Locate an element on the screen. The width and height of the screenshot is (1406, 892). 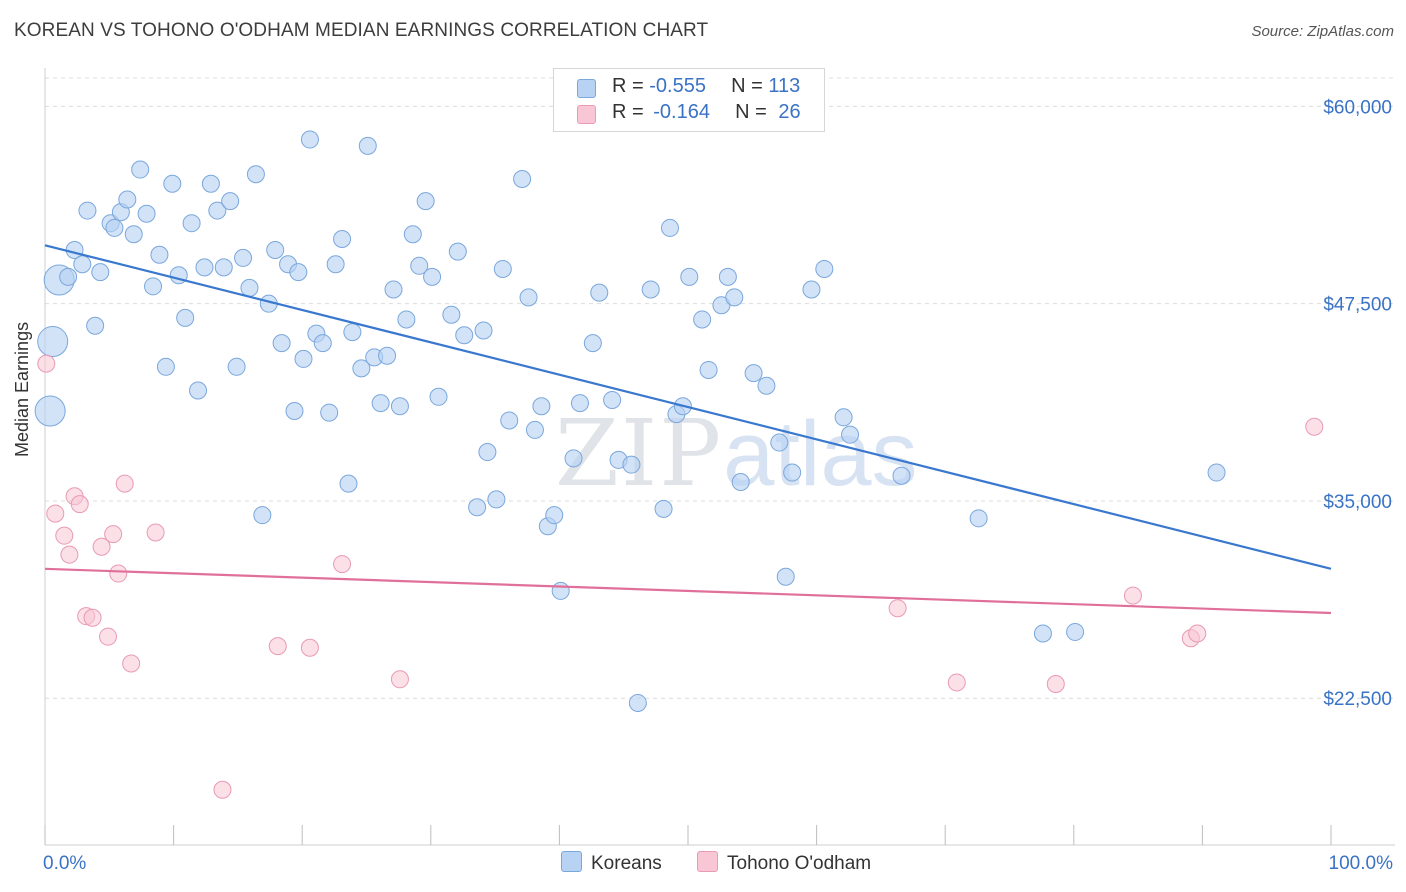
y-tick-label: $60,000 is located at coordinates (1357, 107).